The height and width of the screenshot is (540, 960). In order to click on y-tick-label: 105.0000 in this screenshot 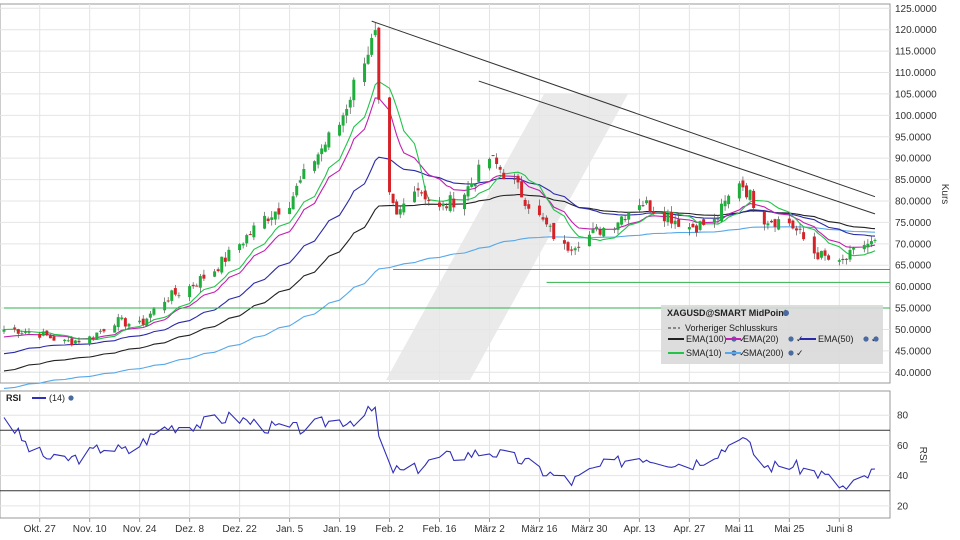, I will do `click(916, 94)`.